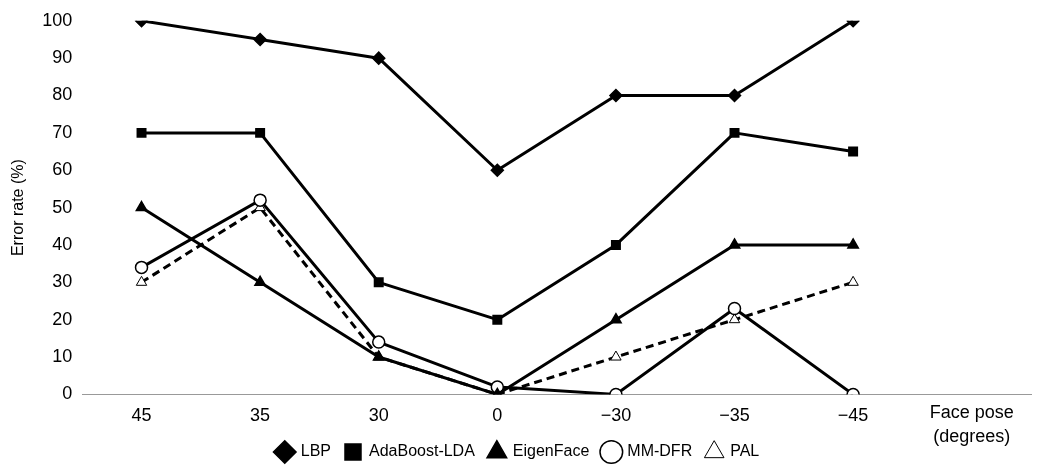 The image size is (1041, 470). I want to click on x-axis-title: Face pose (degrees), so click(971, 424).